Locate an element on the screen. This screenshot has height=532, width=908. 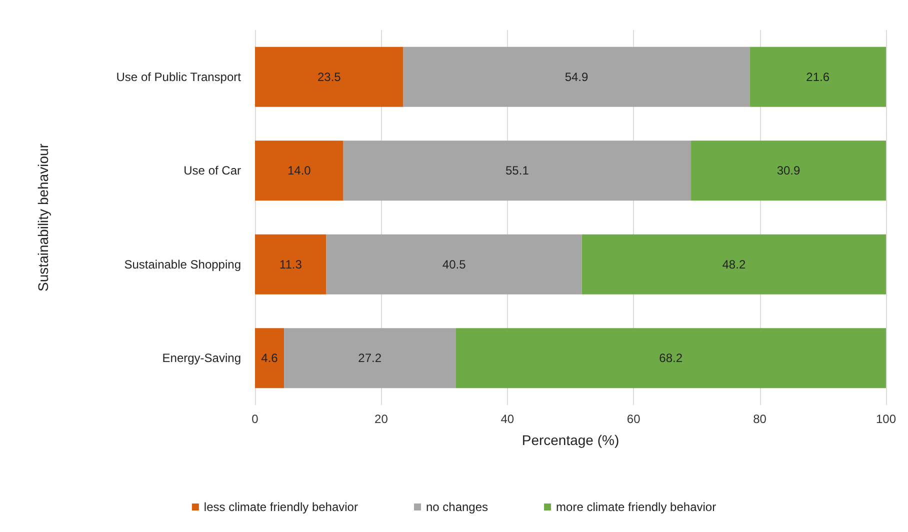
data-label: 23.5 is located at coordinates (329, 77).